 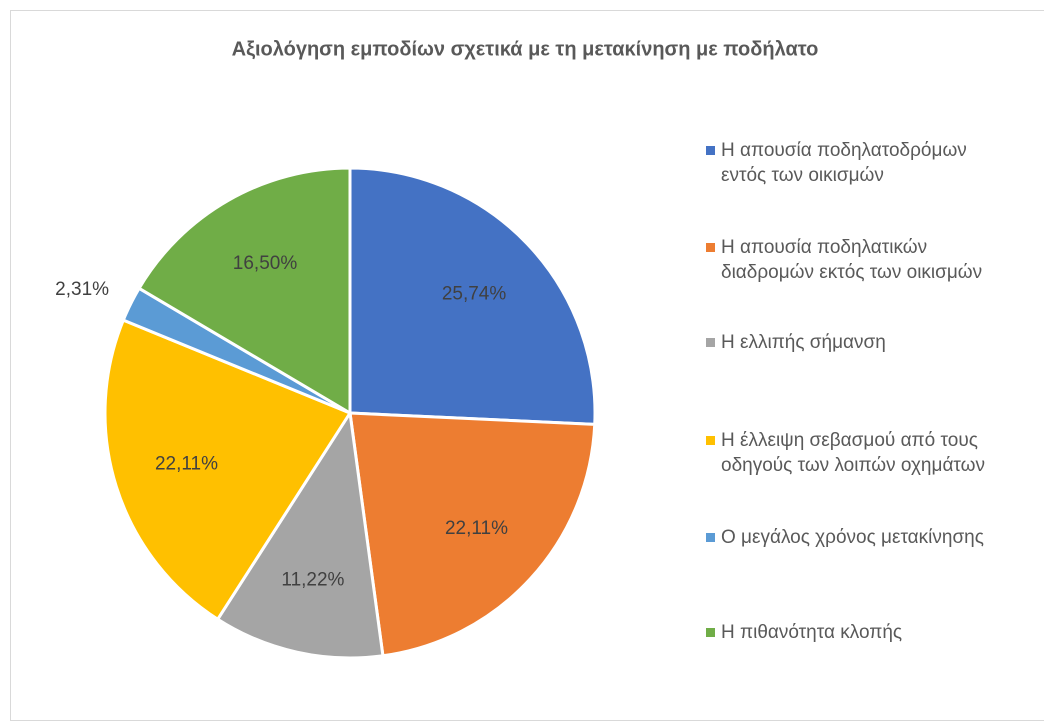 I want to click on legend-item: Η ελλιπής σήμανση, so click(x=861, y=342).